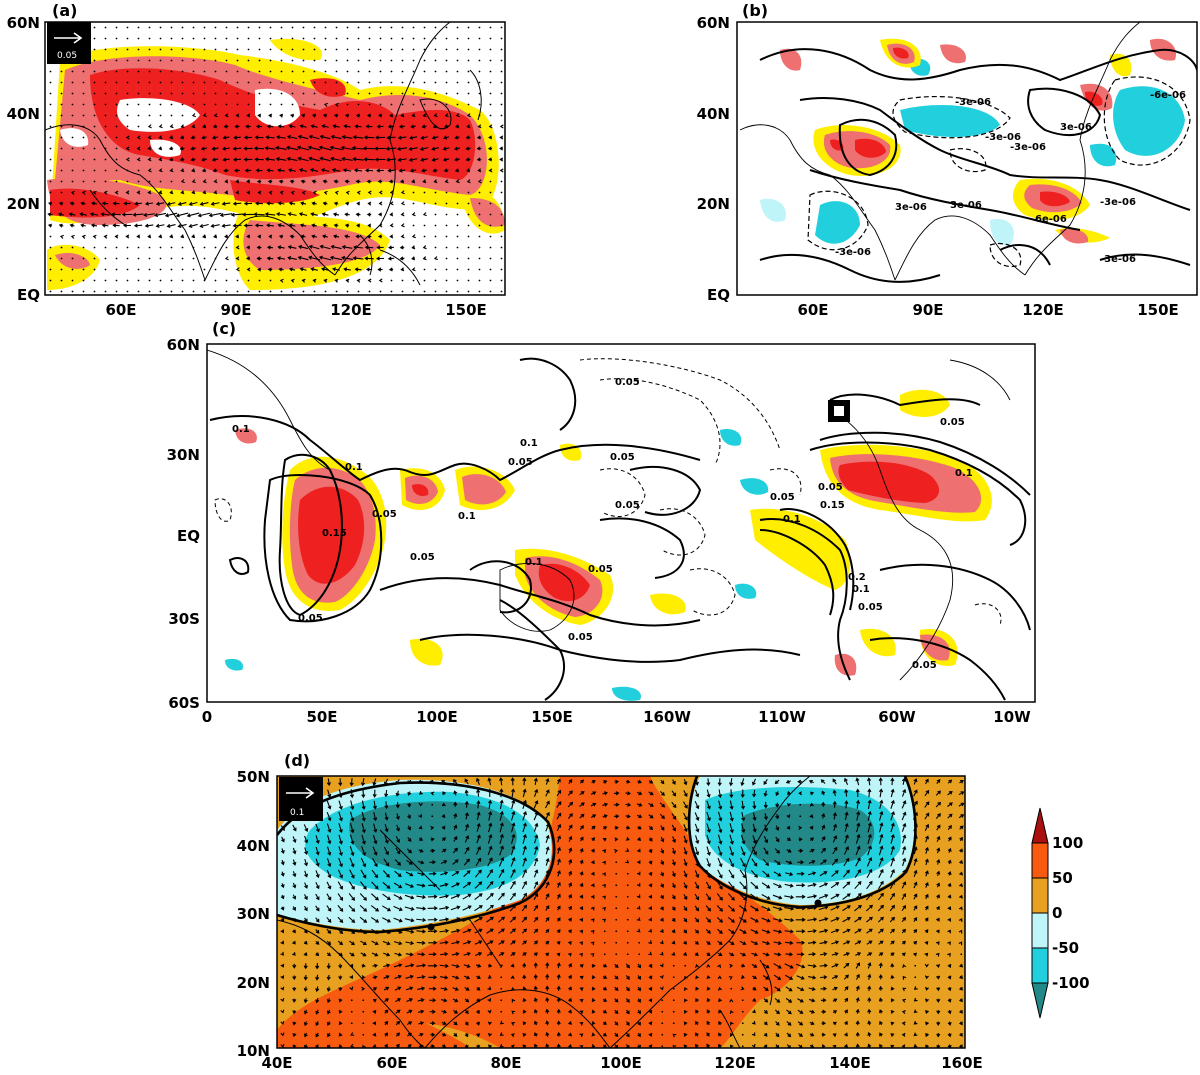 This screenshot has width=1200, height=1075. Describe the element at coordinates (621, 1063) in the screenshot. I see `panel-d-xtick: 100E` at that location.